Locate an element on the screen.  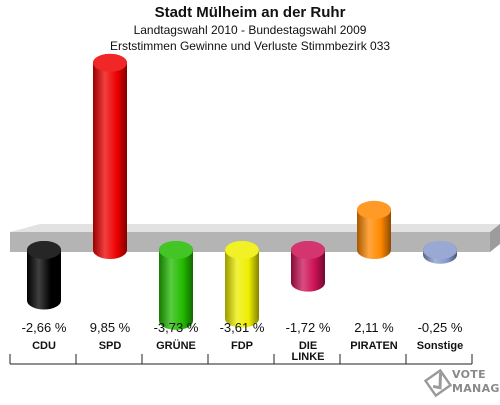
category-label: LINKE is located at coordinates (308, 357).